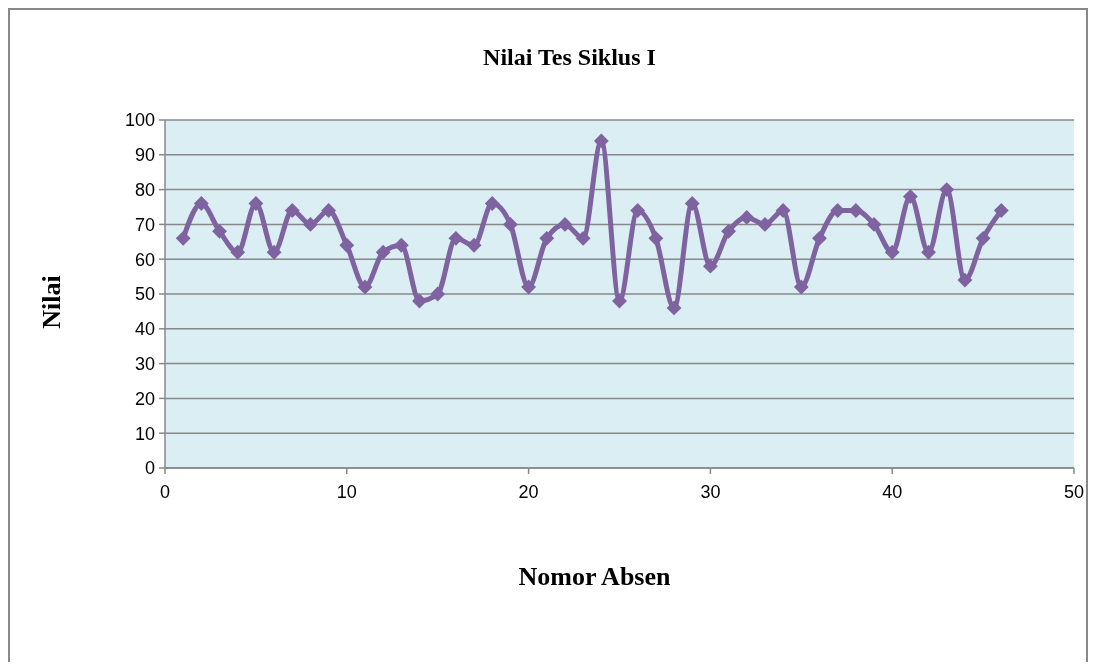 This screenshot has height=670, width=1096. What do you see at coordinates (144, 433) in the screenshot?
I see `y-tick-label: 10` at bounding box center [144, 433].